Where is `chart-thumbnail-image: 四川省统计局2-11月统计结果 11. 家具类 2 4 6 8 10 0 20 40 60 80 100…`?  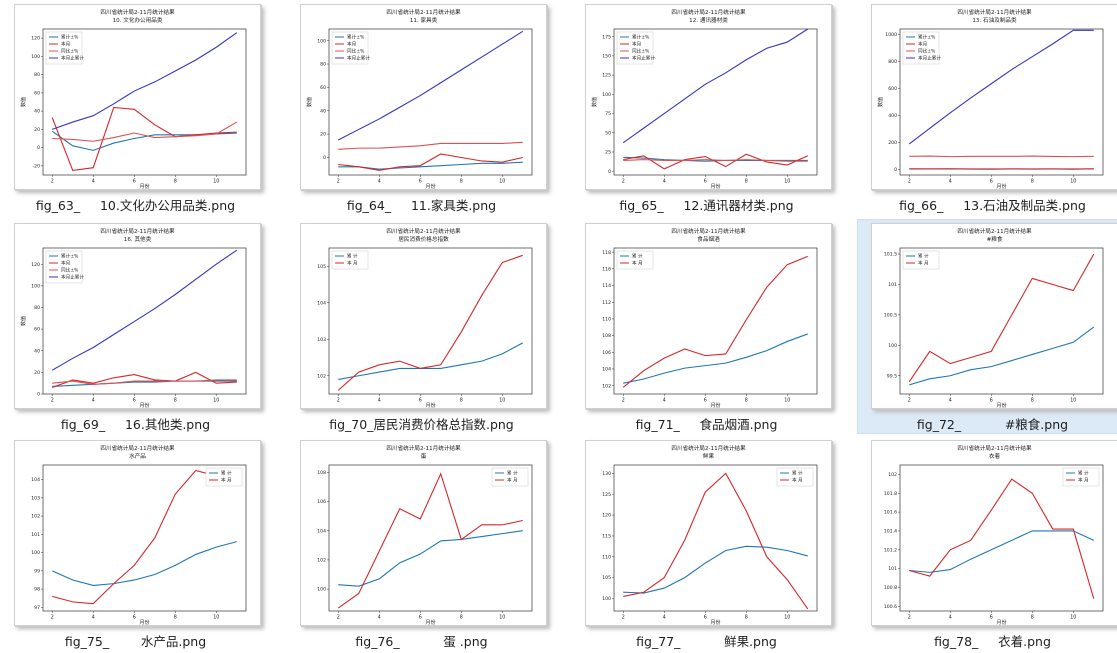 chart-thumbnail-image: 四川省统计局2-11月统计结果 11. 家具类 2 4 6 8 10 0 20 40 60 80 100… is located at coordinates (423, 97).